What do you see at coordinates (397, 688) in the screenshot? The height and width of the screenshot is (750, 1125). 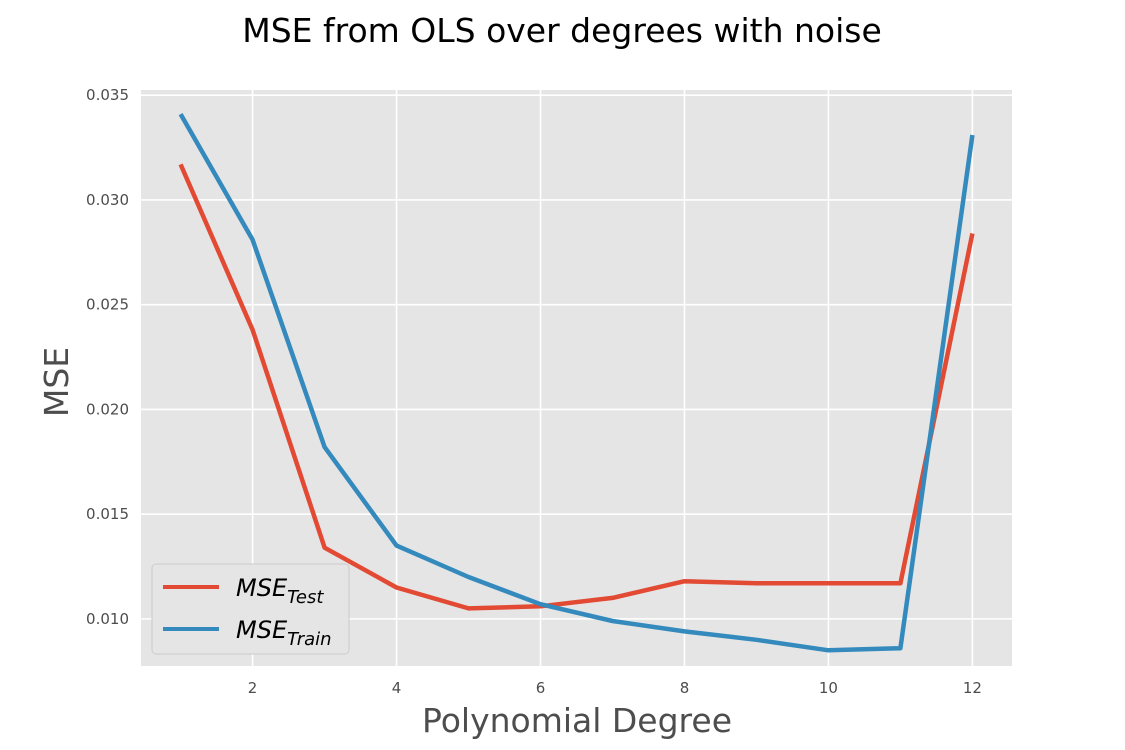 I see `x-tick-label: 4` at bounding box center [397, 688].